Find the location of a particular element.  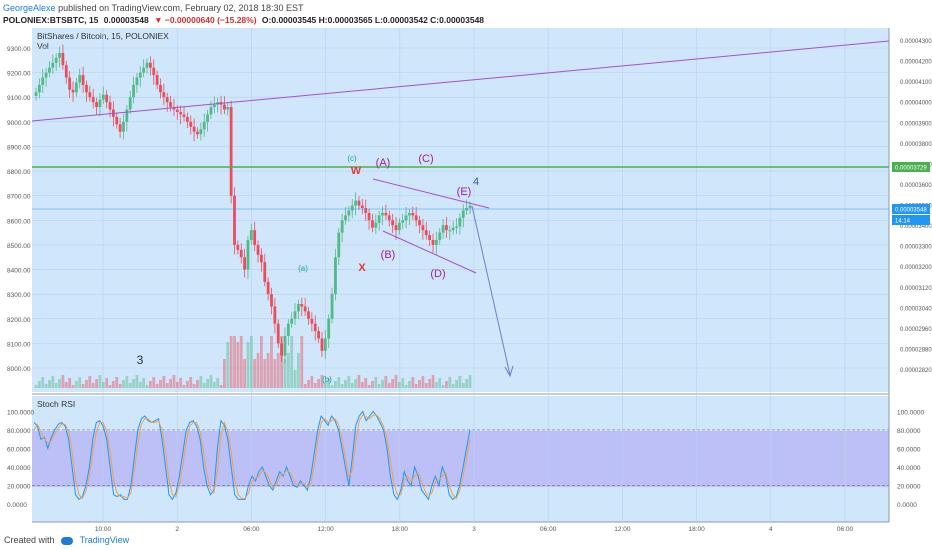

time-tick: 3 is located at coordinates (474, 529).